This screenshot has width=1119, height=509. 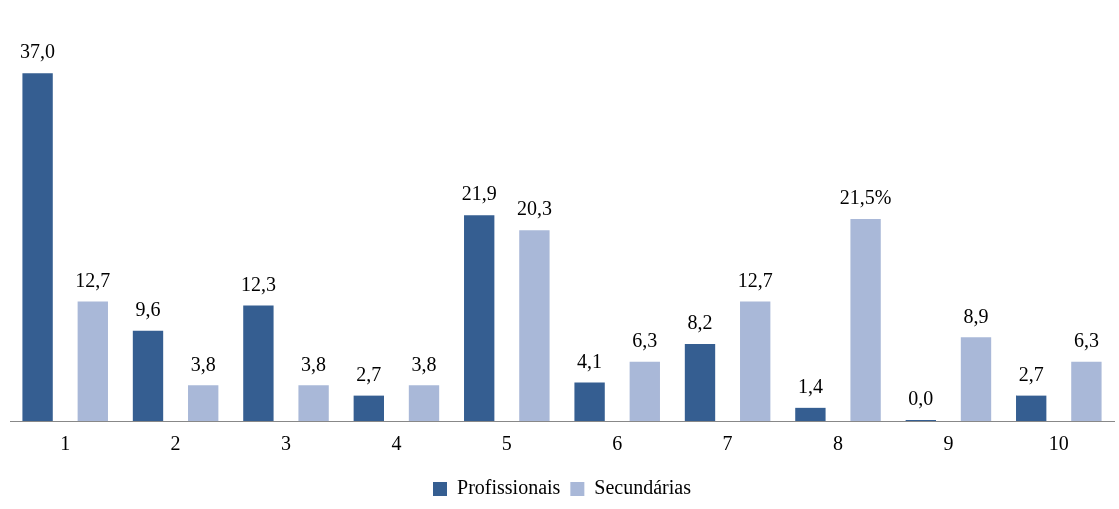 I want to click on data-label: 12,3, so click(x=258, y=283).